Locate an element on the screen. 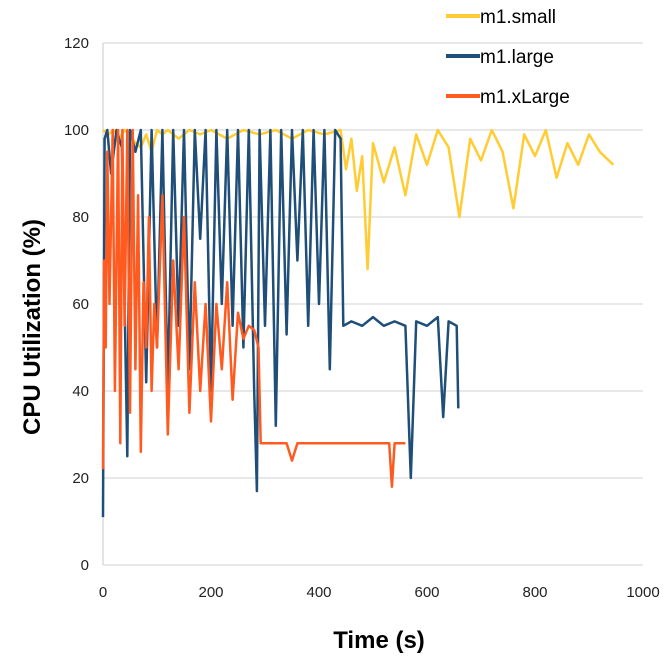 Image resolution: width=670 pixels, height=661 pixels. y-tick-label: 60 is located at coordinates (80, 304).